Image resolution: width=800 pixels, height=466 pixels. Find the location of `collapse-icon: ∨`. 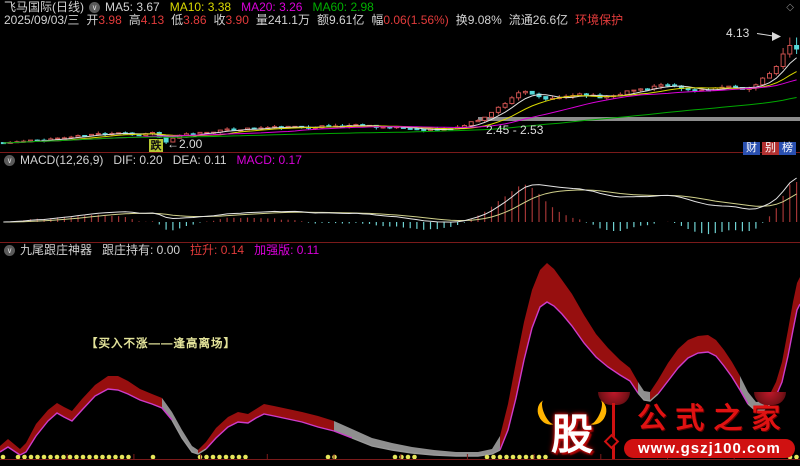

collapse-icon: ∨ is located at coordinates (94, 7).